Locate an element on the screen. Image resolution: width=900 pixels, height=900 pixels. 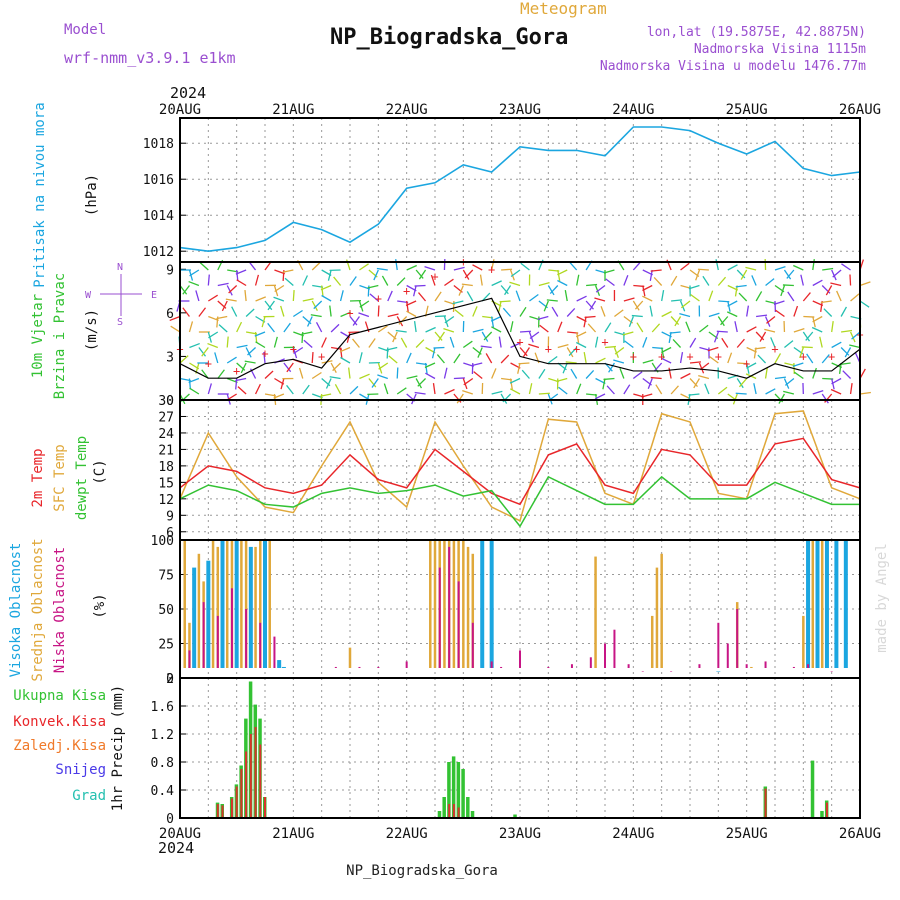
precip-total-bar is located at coordinates (463, 793).